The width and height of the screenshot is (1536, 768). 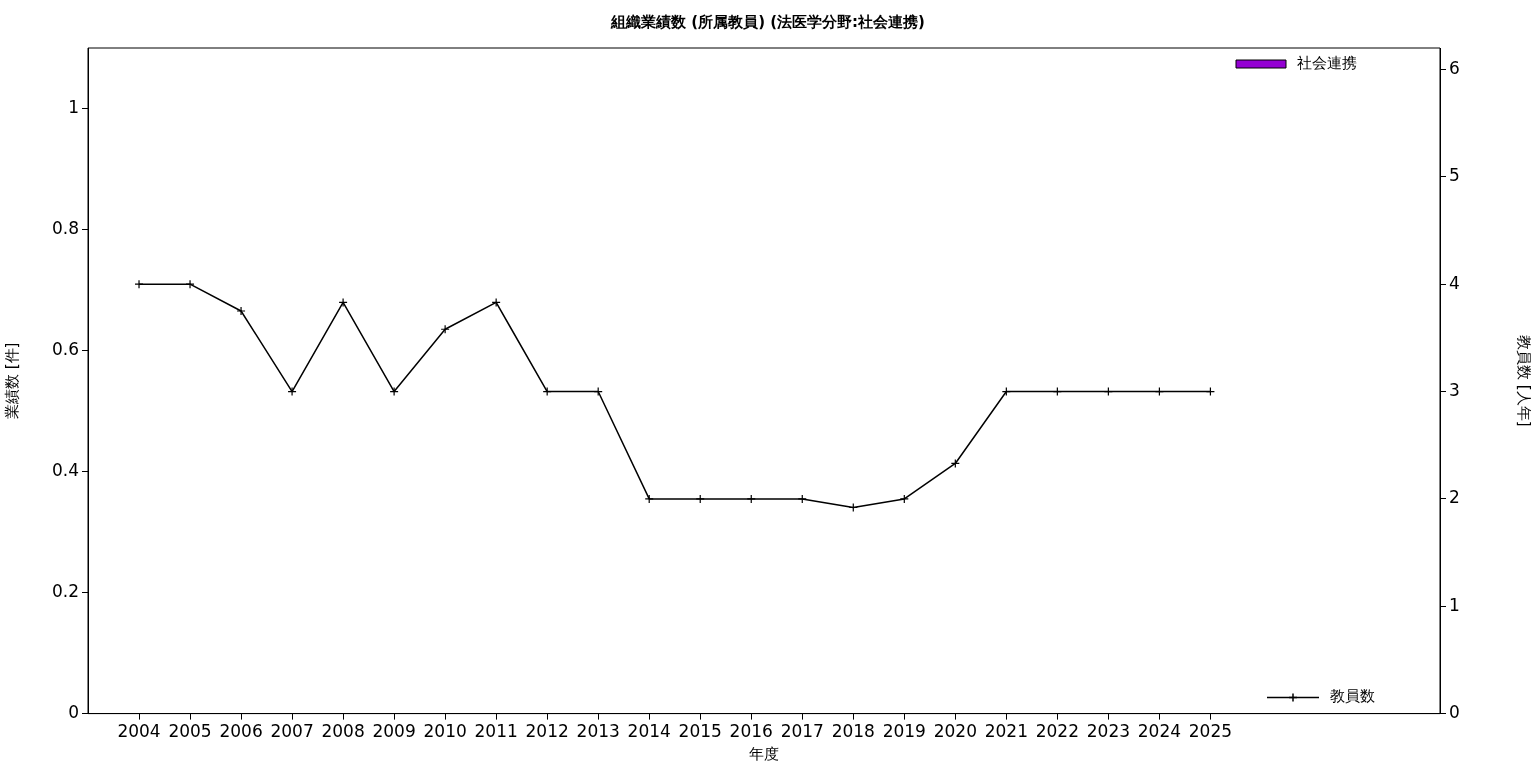 What do you see at coordinates (1454, 389) in the screenshot?
I see `y2-tick-label: 3` at bounding box center [1454, 389].